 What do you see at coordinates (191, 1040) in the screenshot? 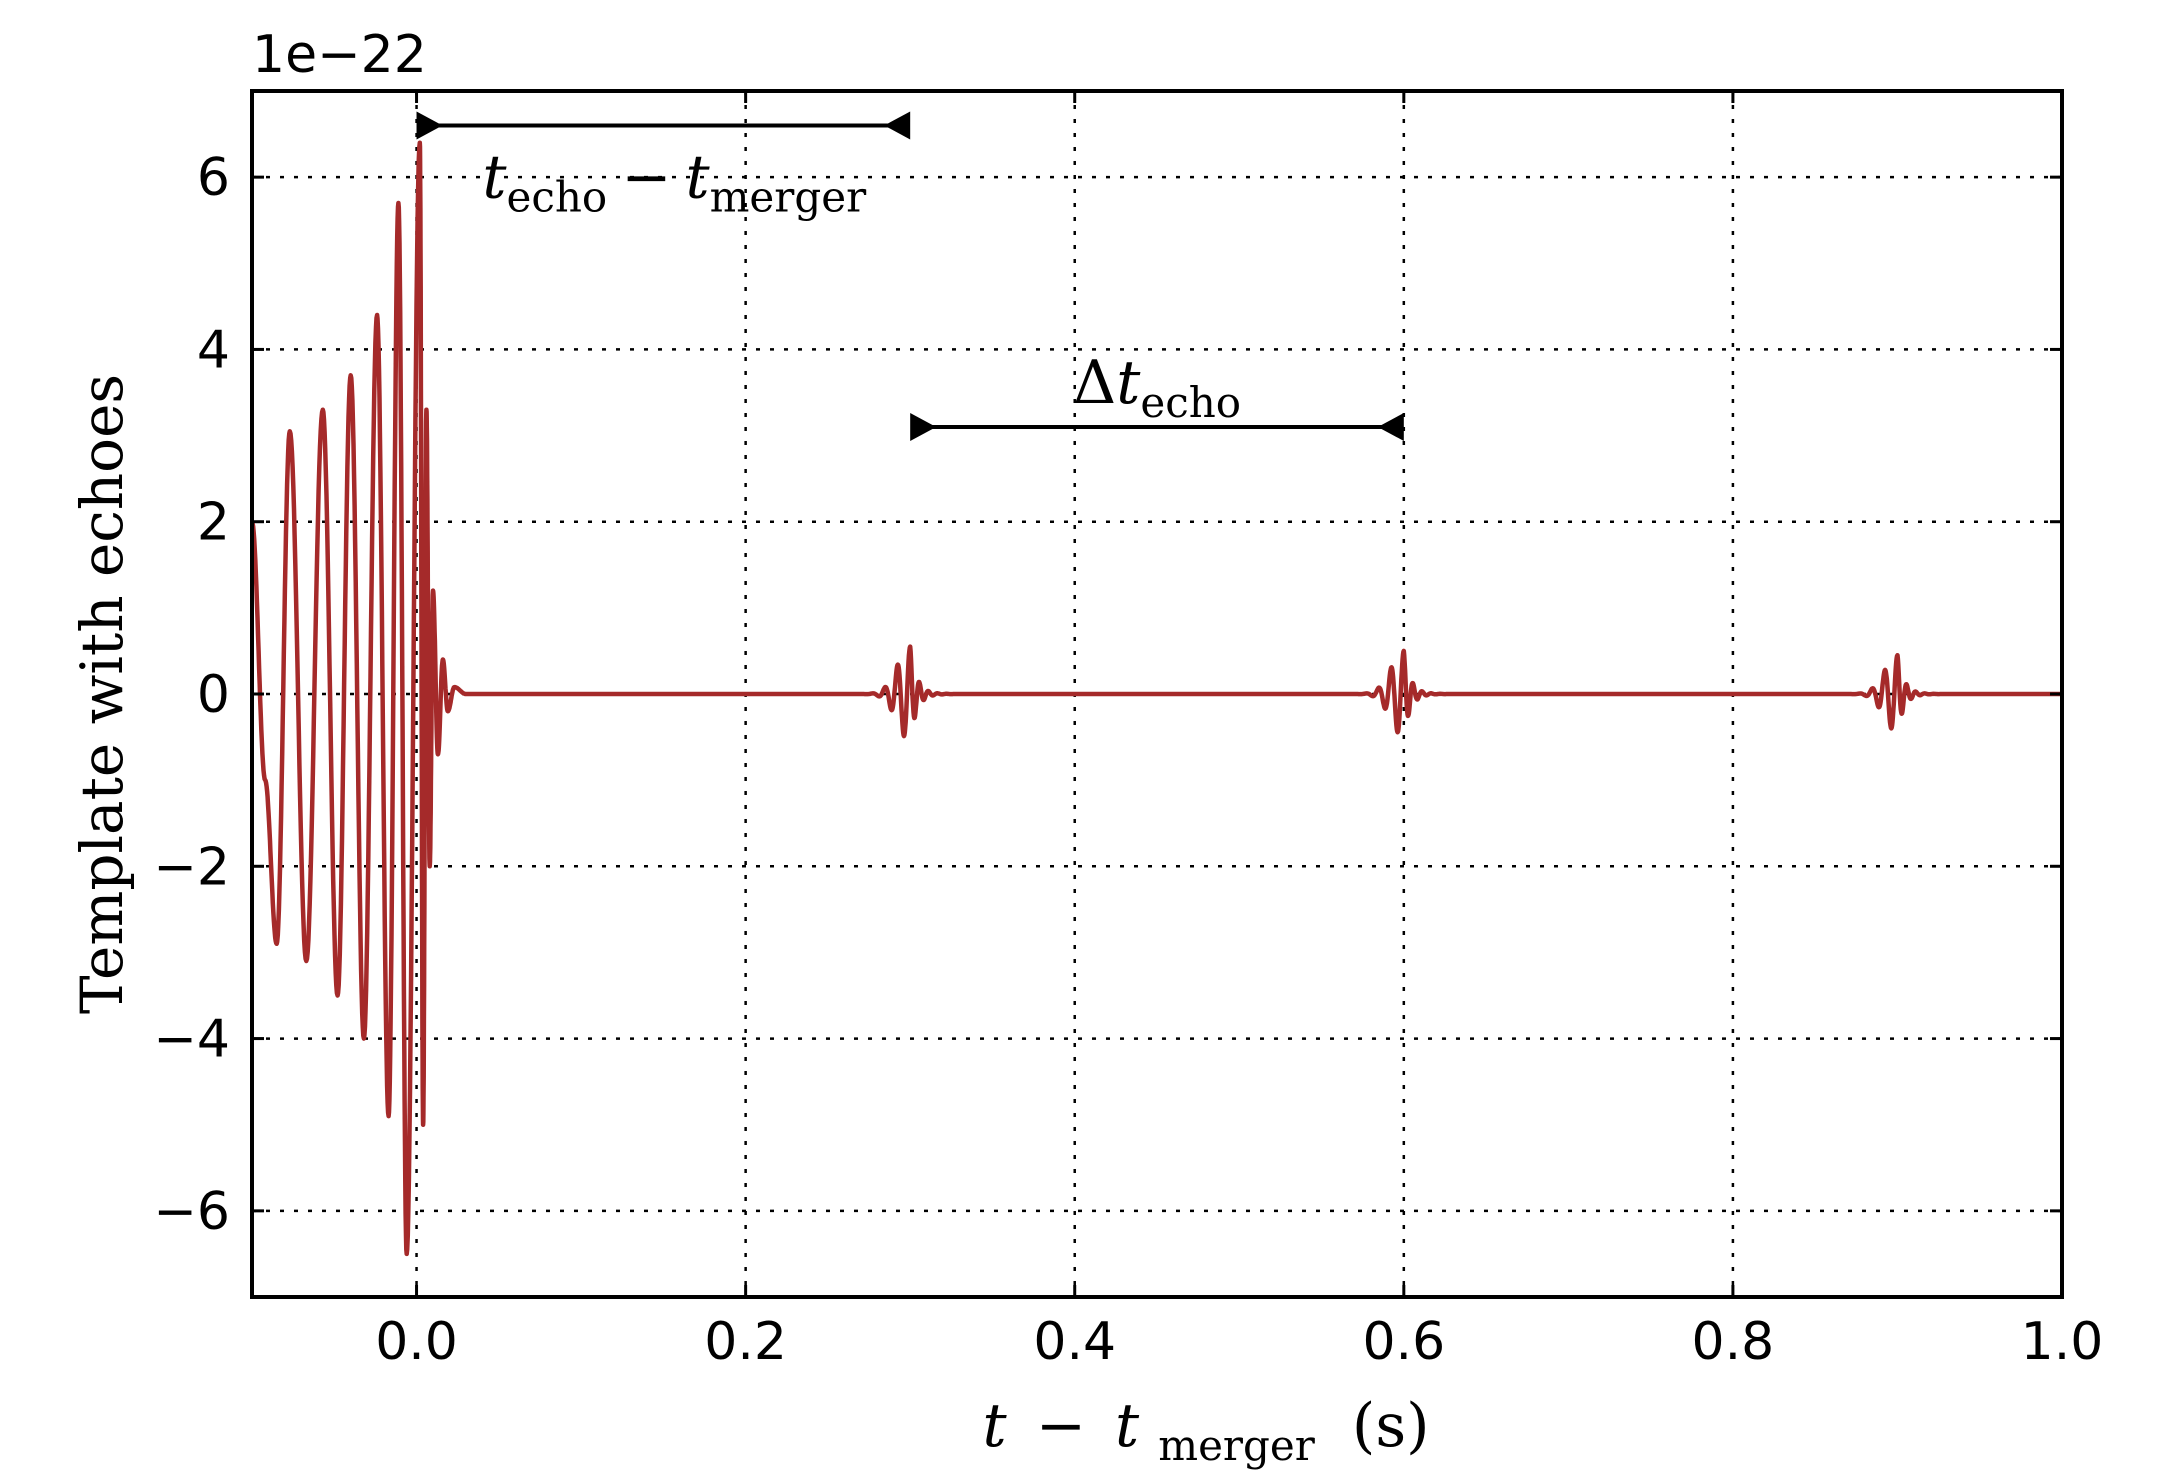
I see `y-tick-label: −4` at bounding box center [191, 1040].